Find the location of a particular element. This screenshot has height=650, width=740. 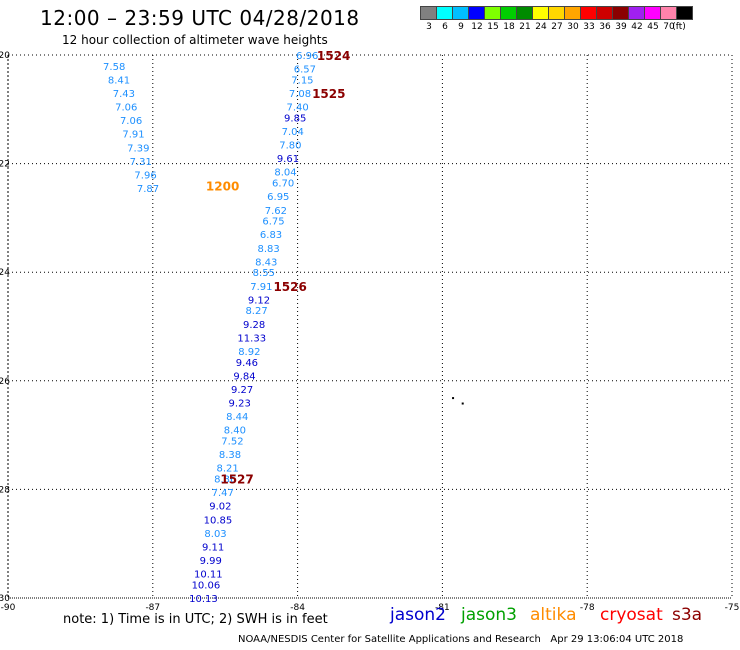

legend-label: 33 is located at coordinates (589, 27).